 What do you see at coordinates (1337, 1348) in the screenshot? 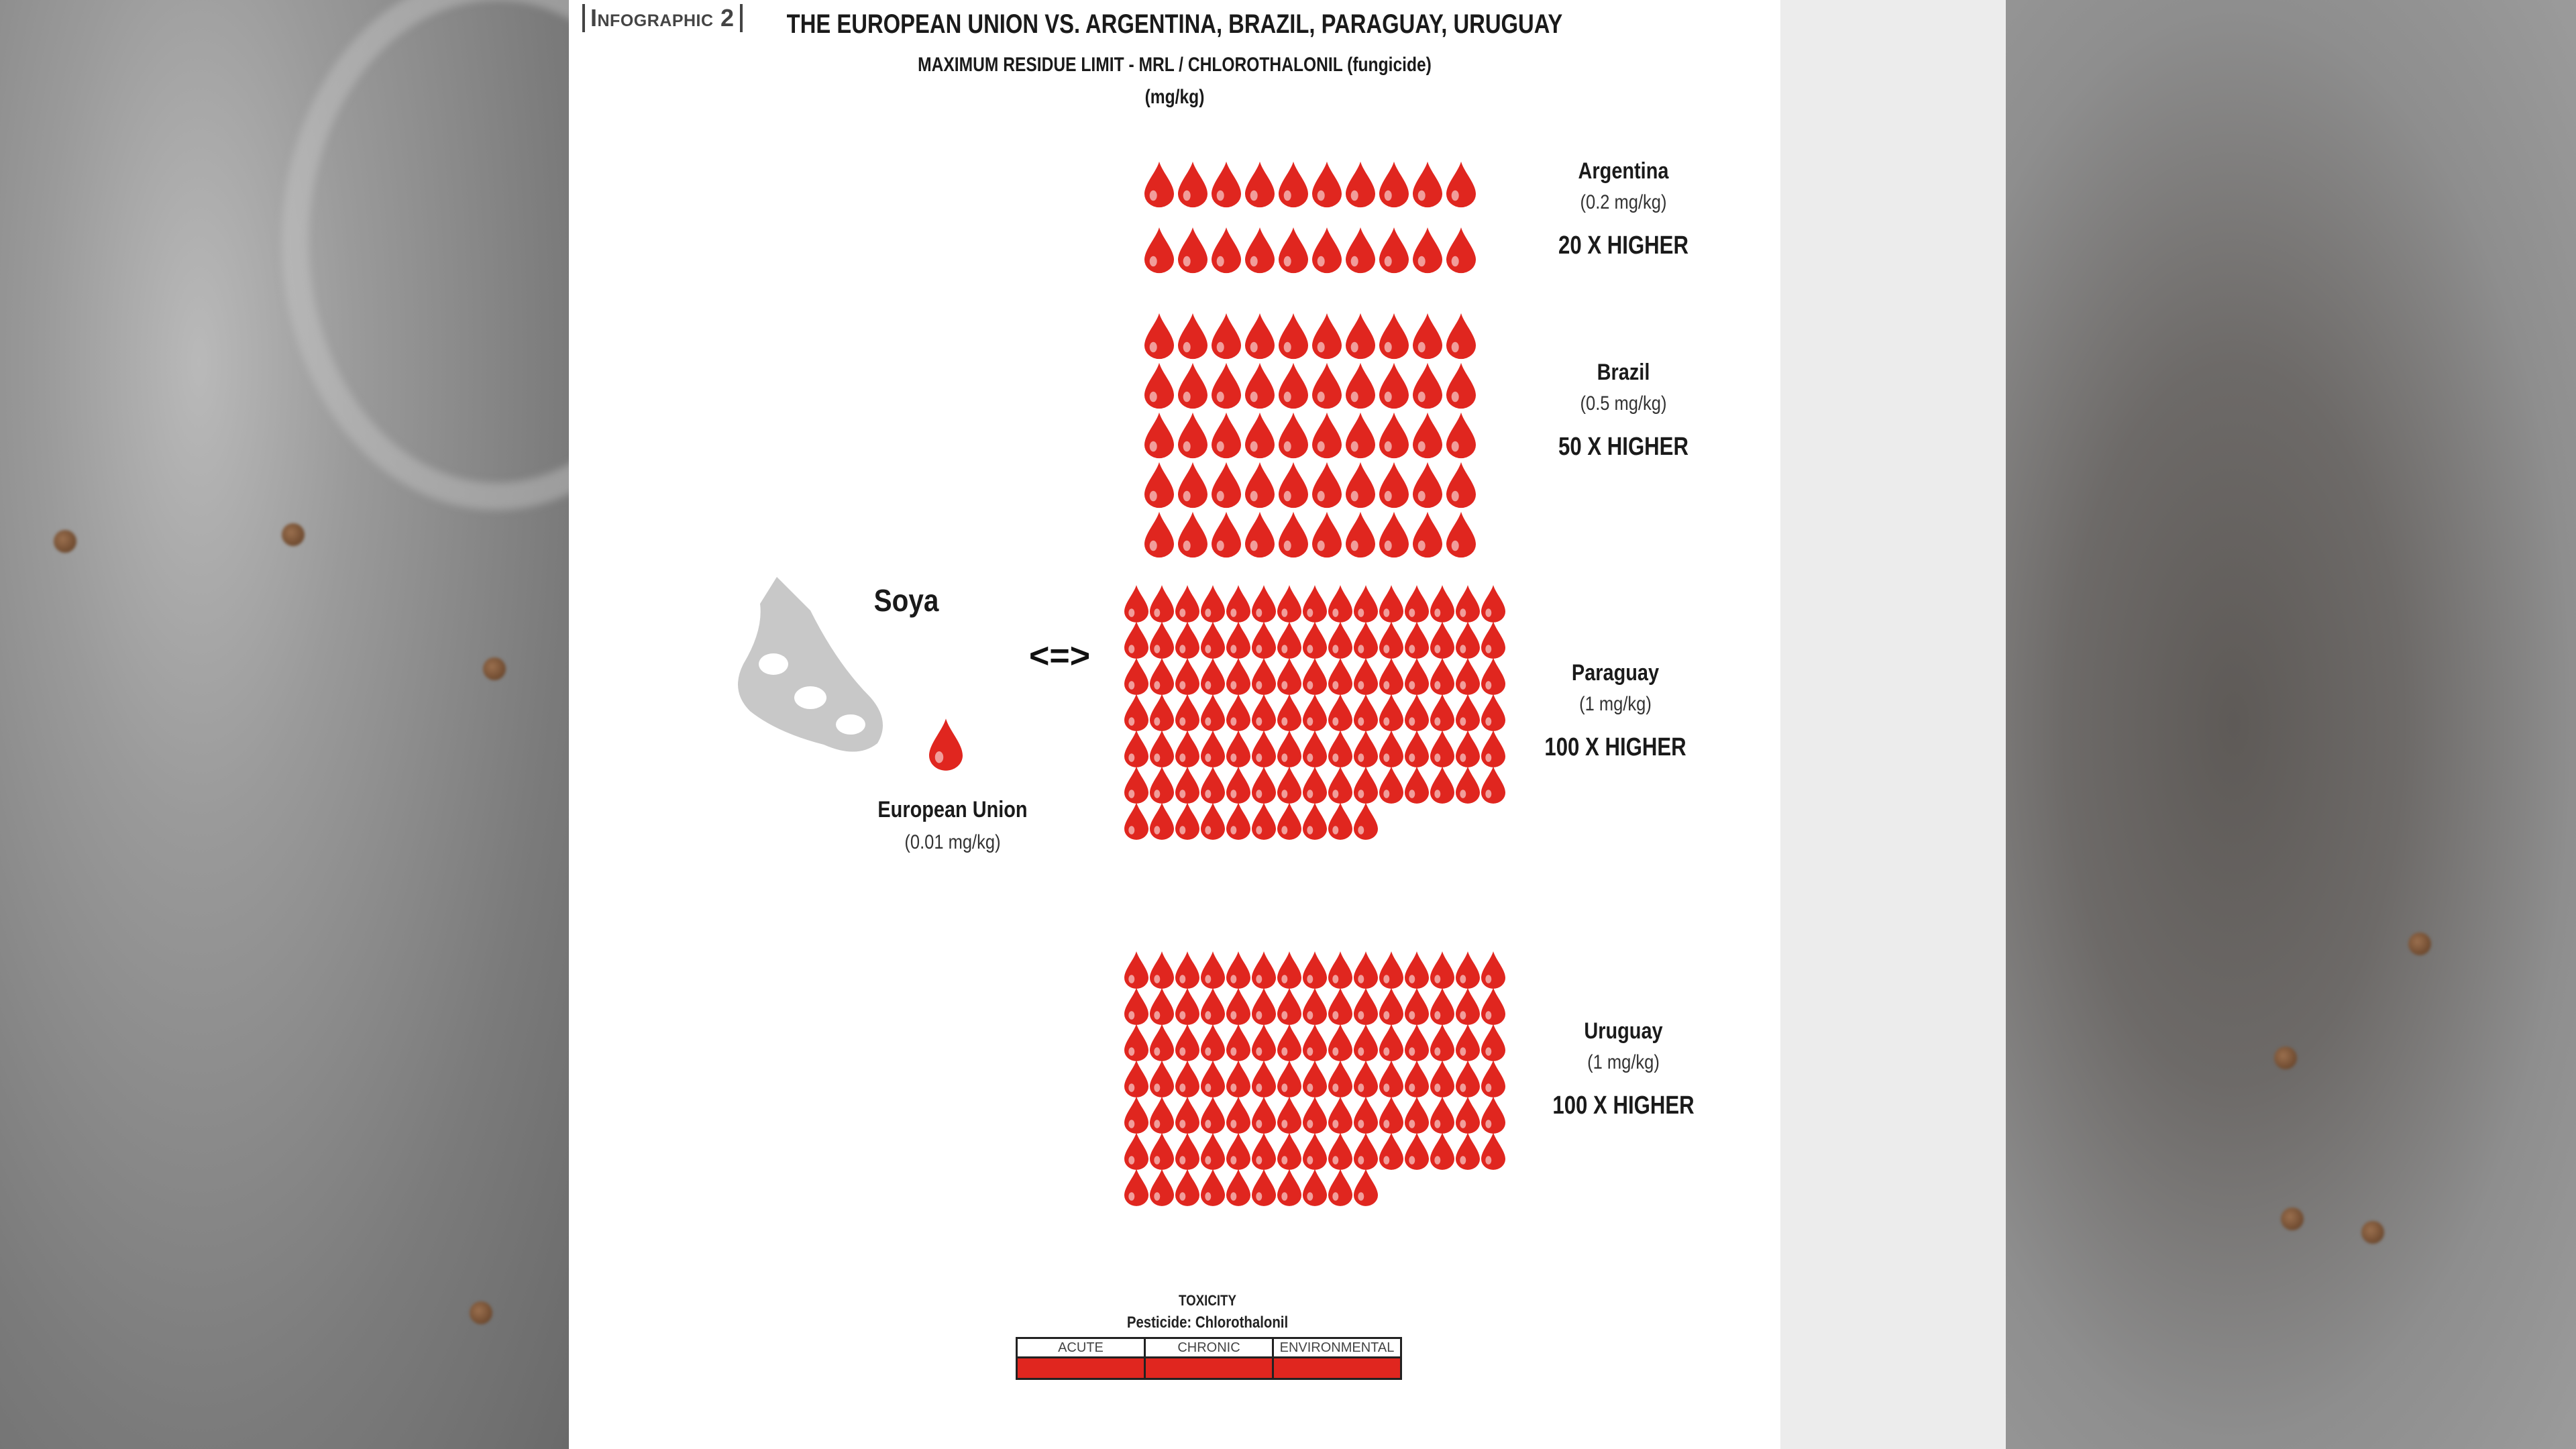
I see `toxicity-column-header: ENVIRONMENTAL` at bounding box center [1337, 1348].